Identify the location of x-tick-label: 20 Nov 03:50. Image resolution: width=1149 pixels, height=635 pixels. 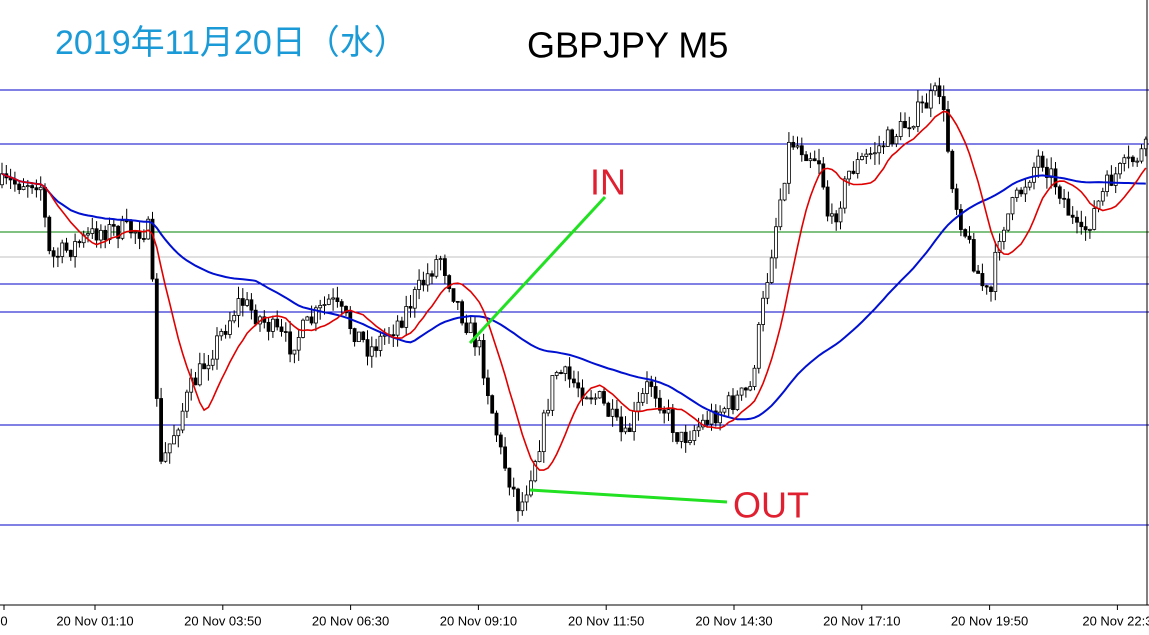
(222, 620).